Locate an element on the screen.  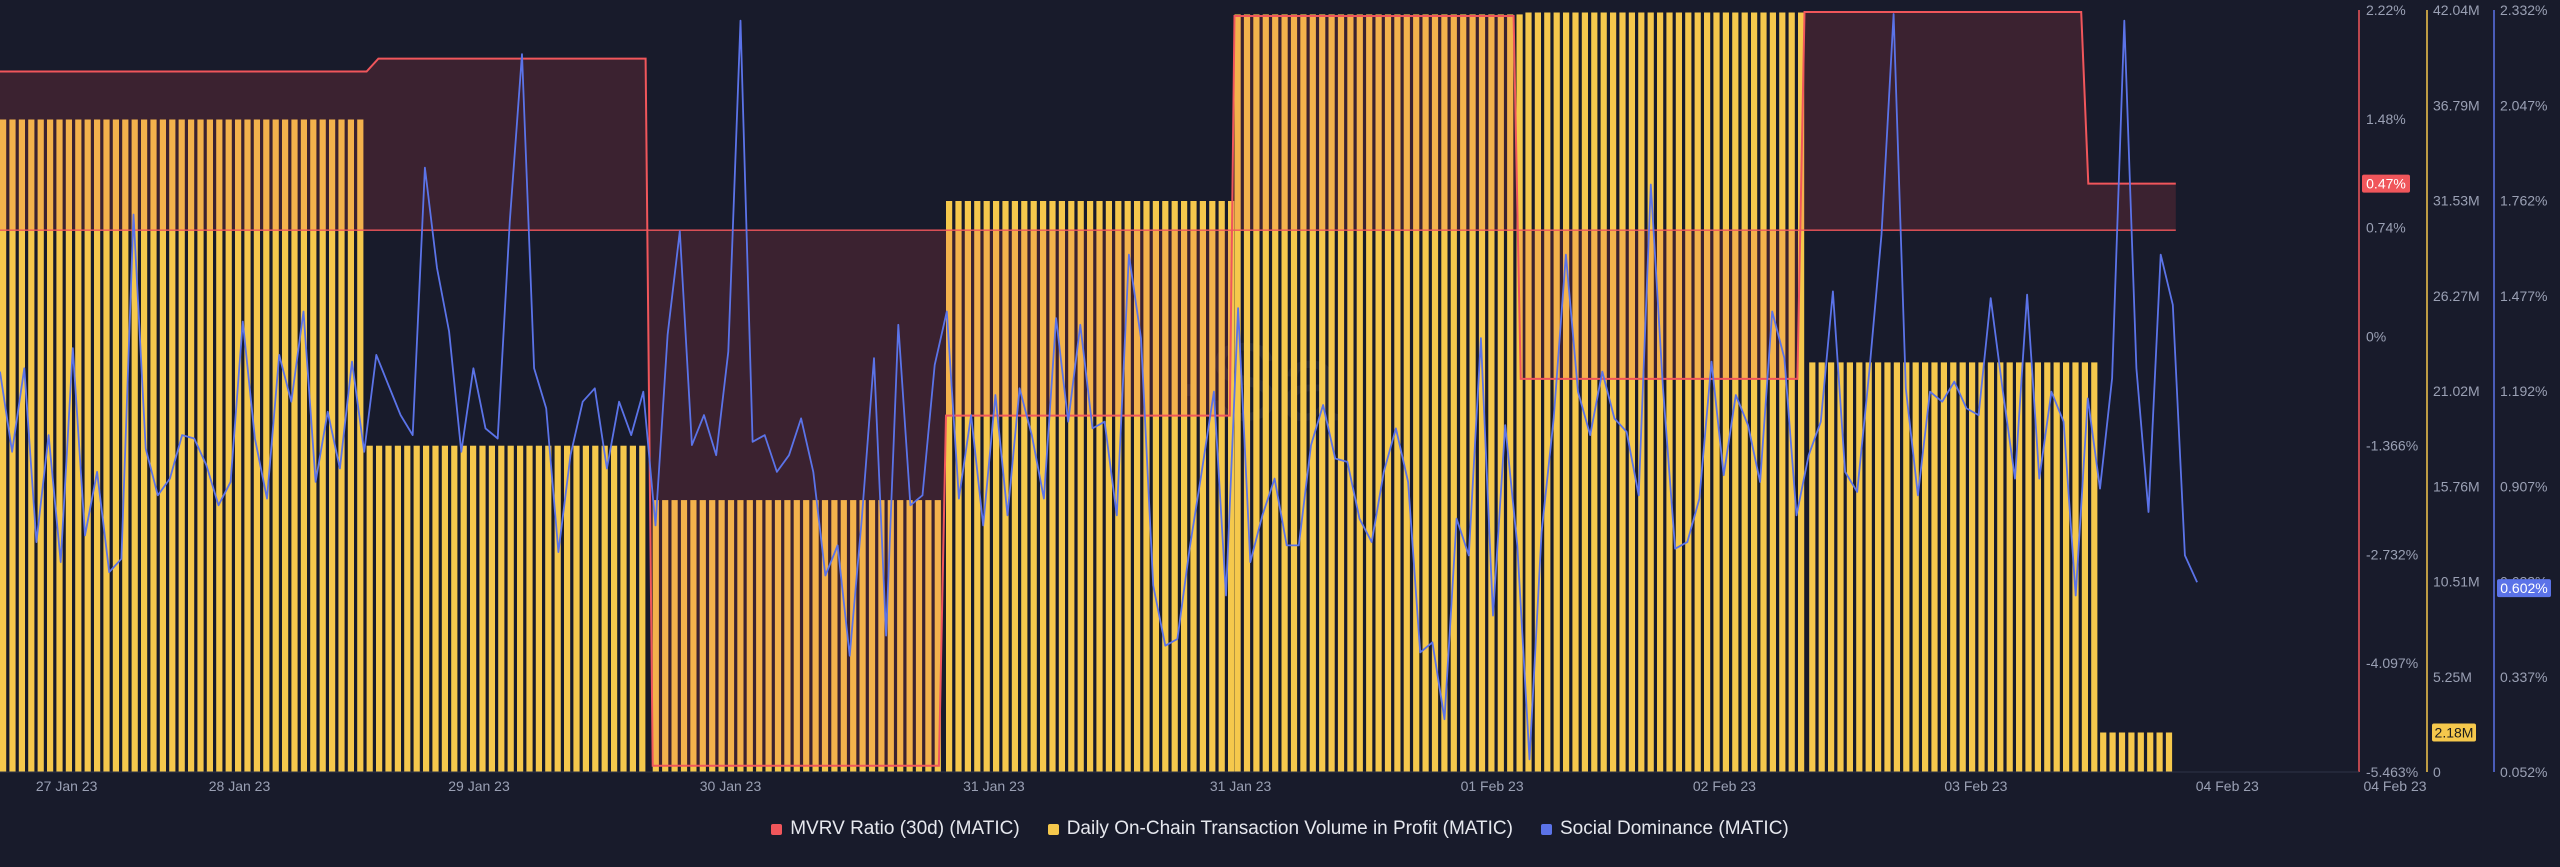
volume-tick-label: 36.79M is located at coordinates (2456, 105).